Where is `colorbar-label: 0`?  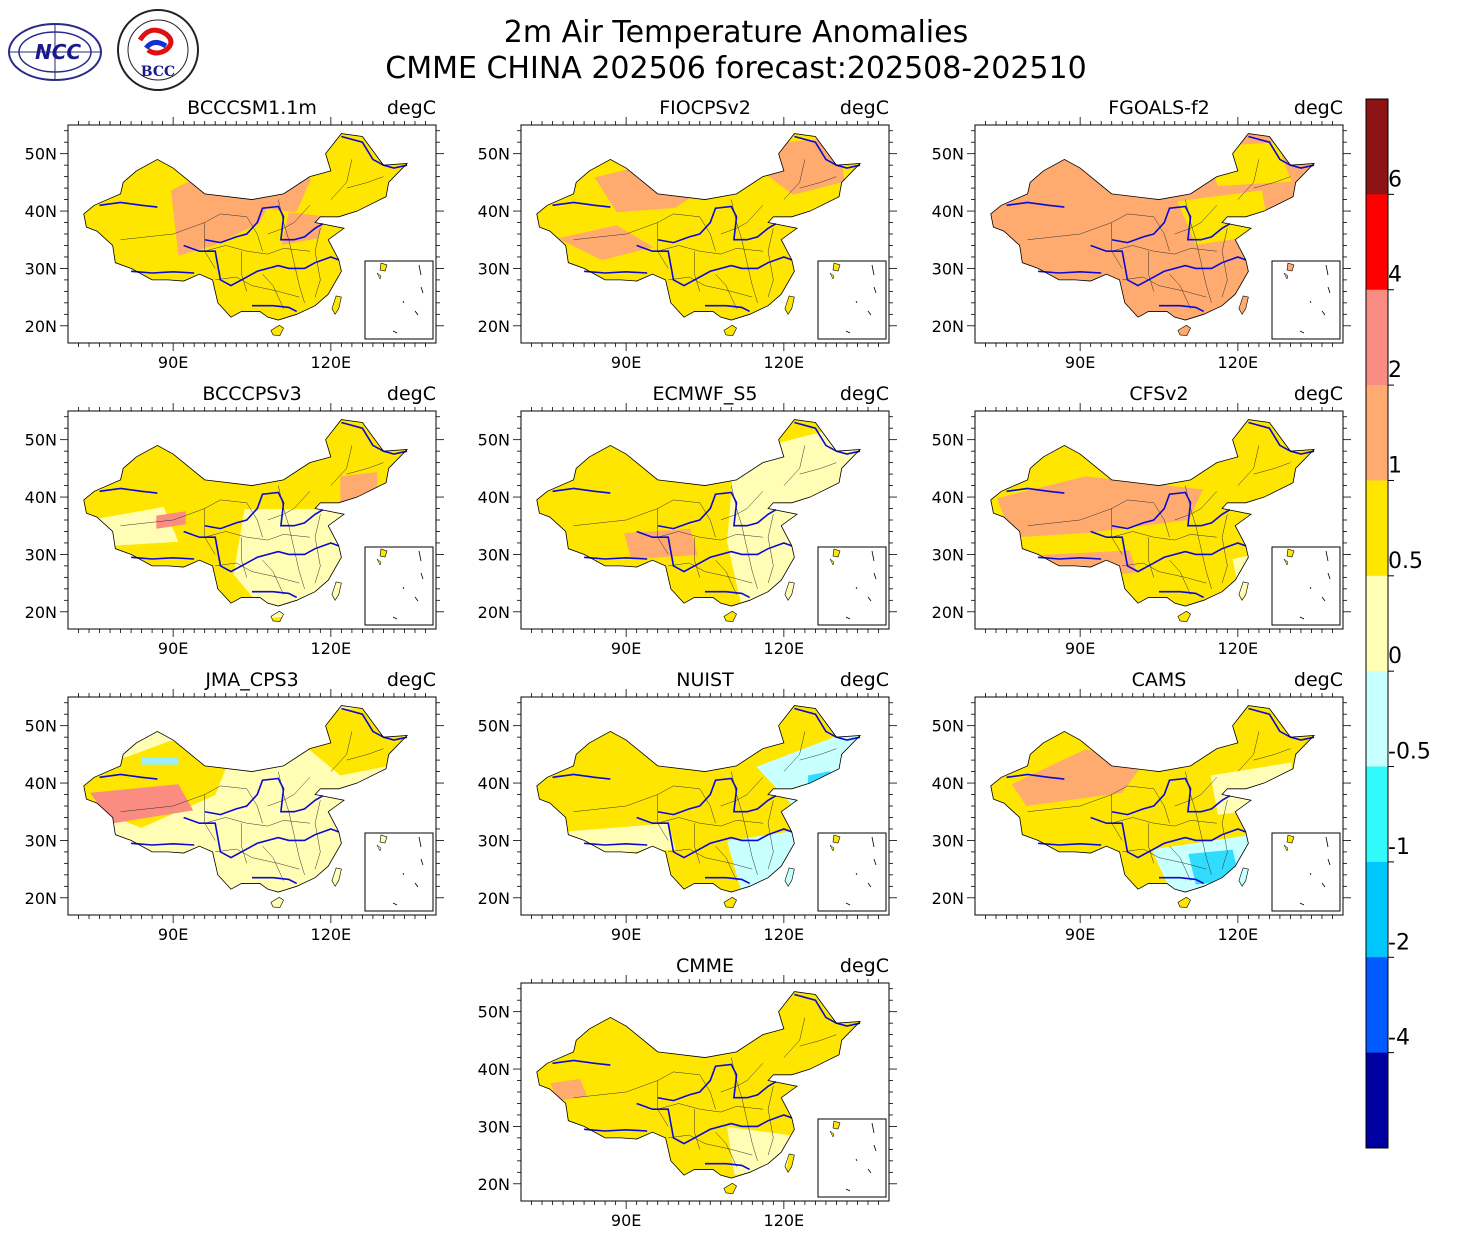
colorbar-label: 0 is located at coordinates (1395, 656).